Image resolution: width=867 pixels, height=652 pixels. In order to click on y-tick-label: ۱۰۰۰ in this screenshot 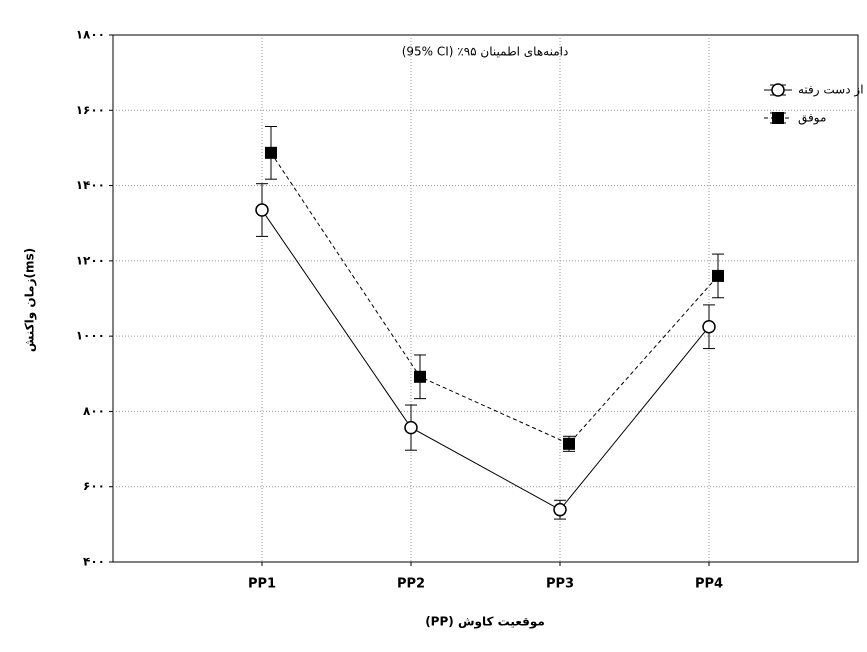, I will do `click(90, 336)`.